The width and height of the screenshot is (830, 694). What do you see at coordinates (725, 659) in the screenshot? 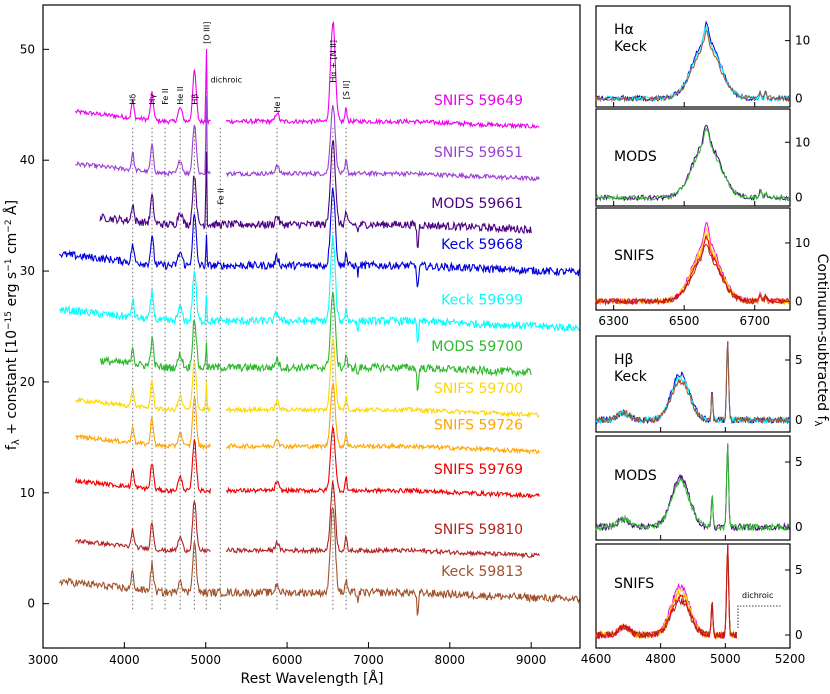
I see `inset-xtick-label: 5000` at bounding box center [725, 659].